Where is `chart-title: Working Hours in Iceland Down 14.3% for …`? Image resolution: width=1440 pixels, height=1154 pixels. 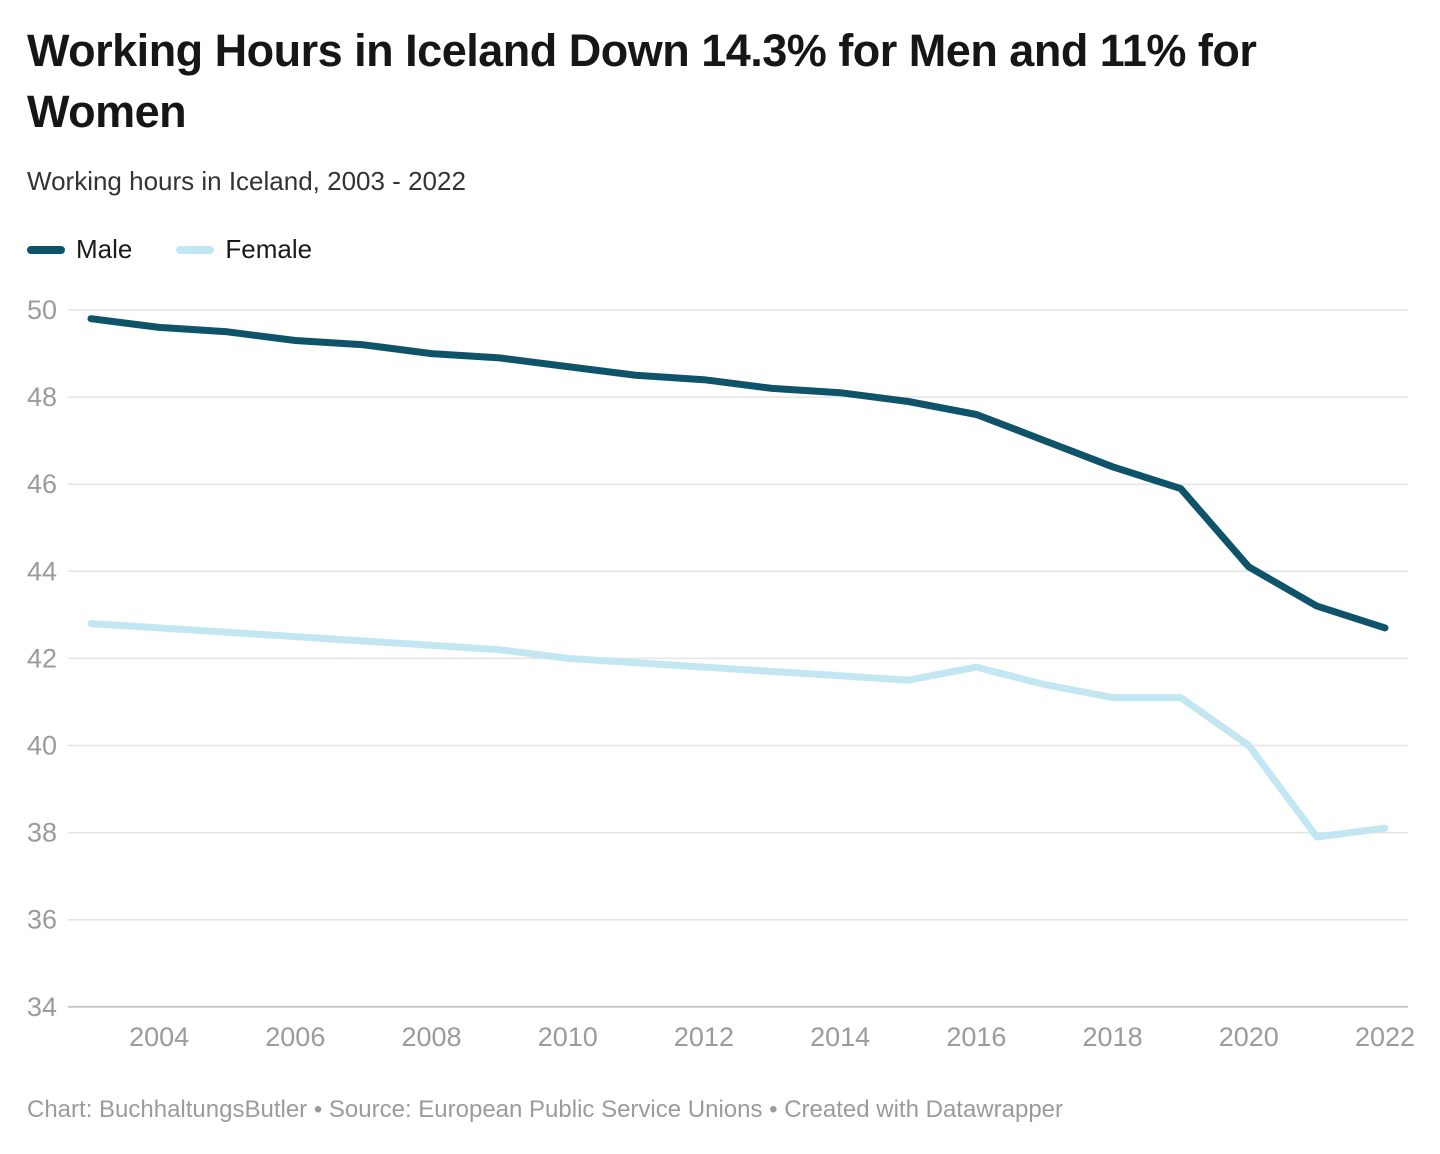
chart-title: Working Hours in Iceland Down 14.3% for … is located at coordinates (642, 81).